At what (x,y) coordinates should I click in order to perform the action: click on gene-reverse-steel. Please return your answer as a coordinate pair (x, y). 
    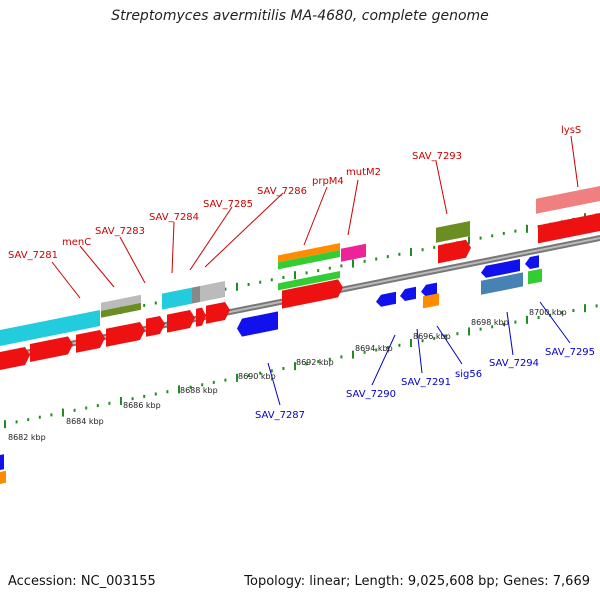
    Looking at the image, I should click on (502, 283).